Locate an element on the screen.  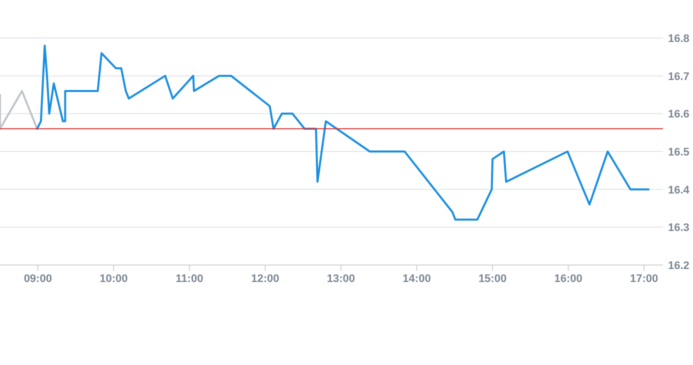
x-tick-label: 12:00 is located at coordinates (265, 279).